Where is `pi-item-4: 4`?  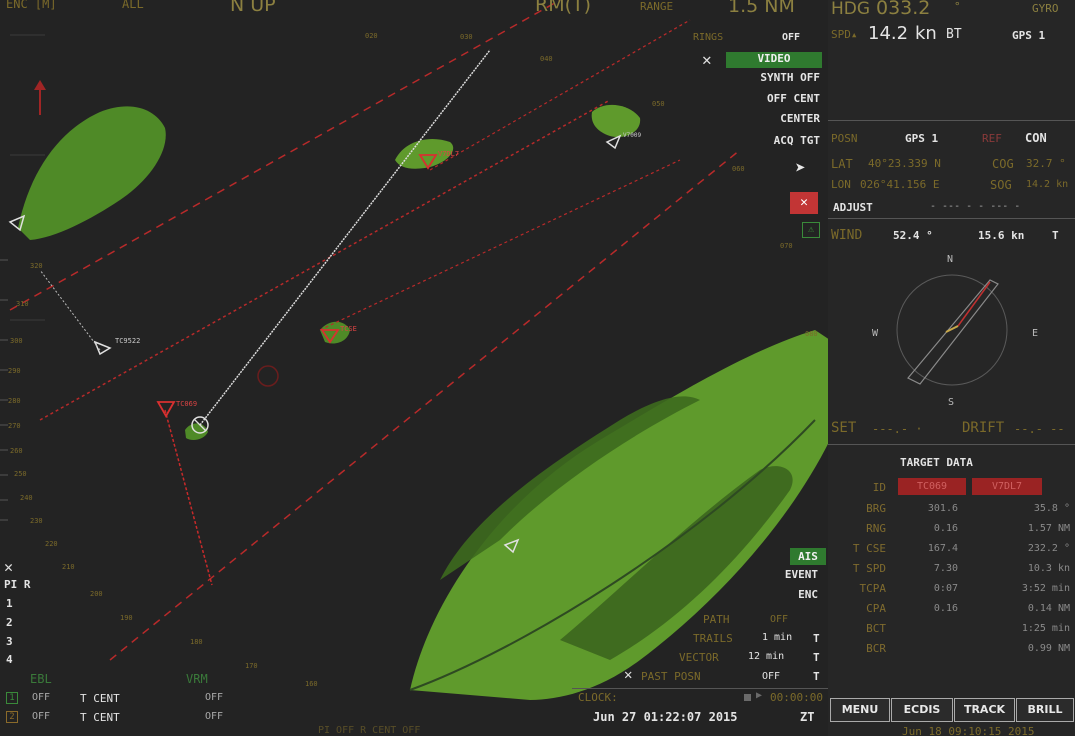 pi-item-4: 4 is located at coordinates (9, 659).